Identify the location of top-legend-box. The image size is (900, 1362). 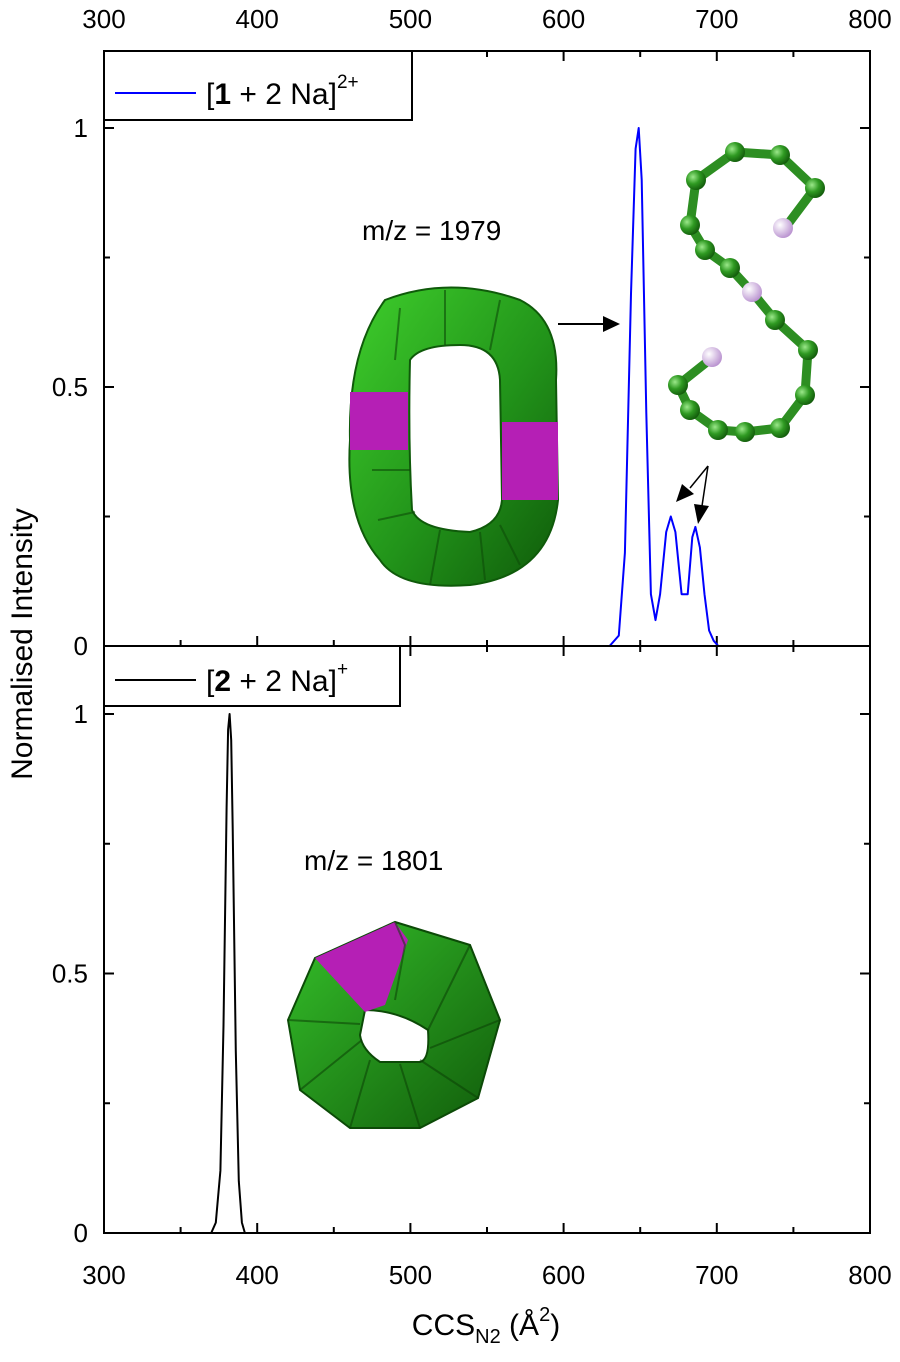
(258, 85).